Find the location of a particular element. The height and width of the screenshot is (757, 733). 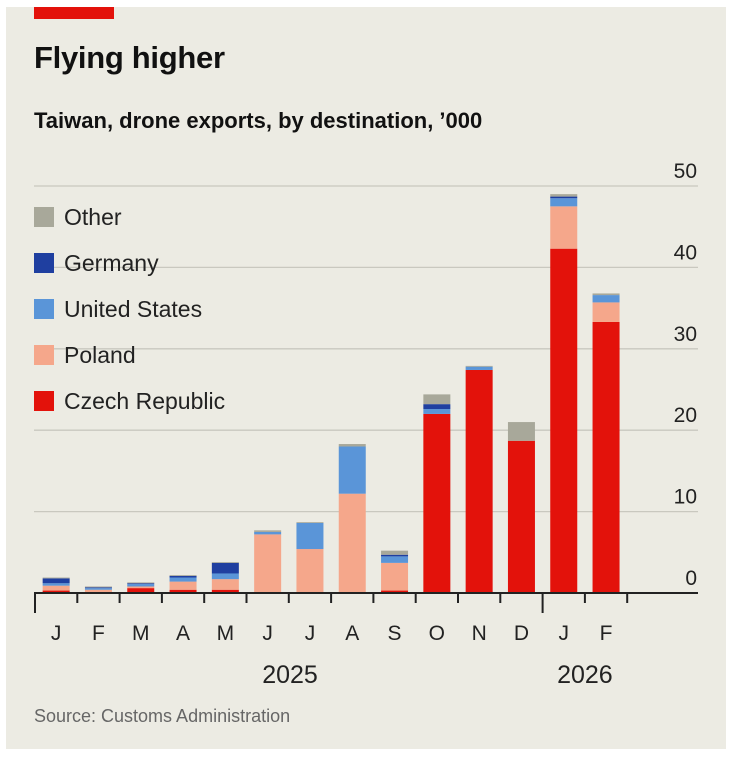

legend-item-czech-republic: Czech Republic is located at coordinates (129, 401).